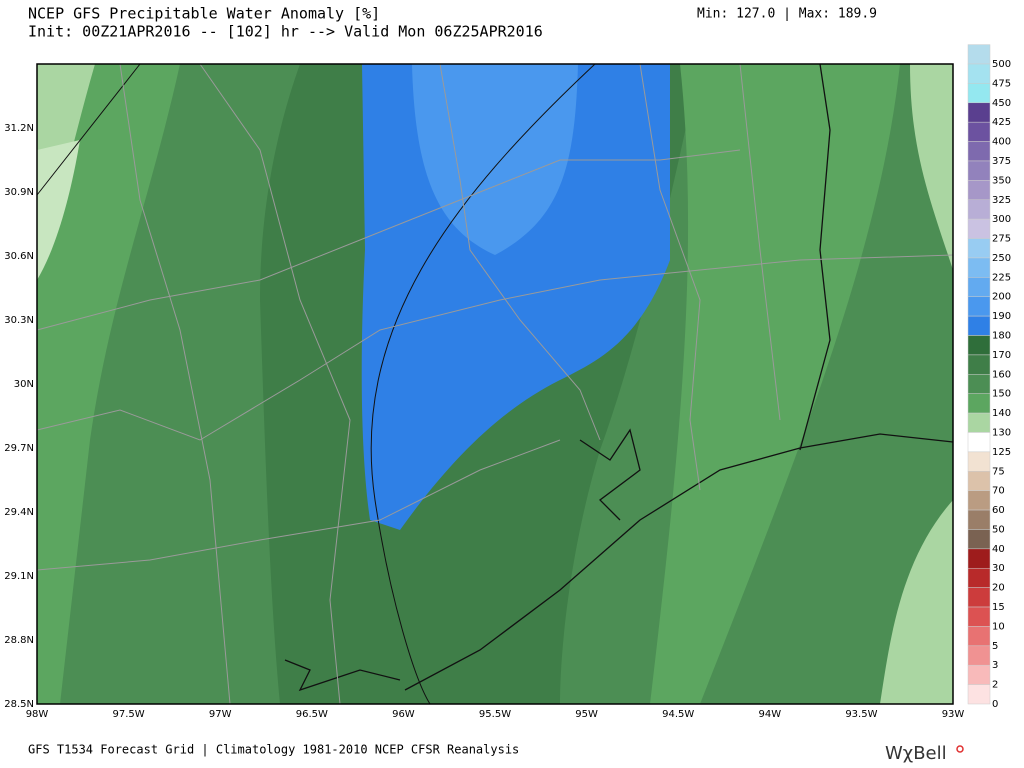 This screenshot has height=768, width=1024. What do you see at coordinates (1001, 394) in the screenshot?
I see `colorbar-label: 150` at bounding box center [1001, 394].